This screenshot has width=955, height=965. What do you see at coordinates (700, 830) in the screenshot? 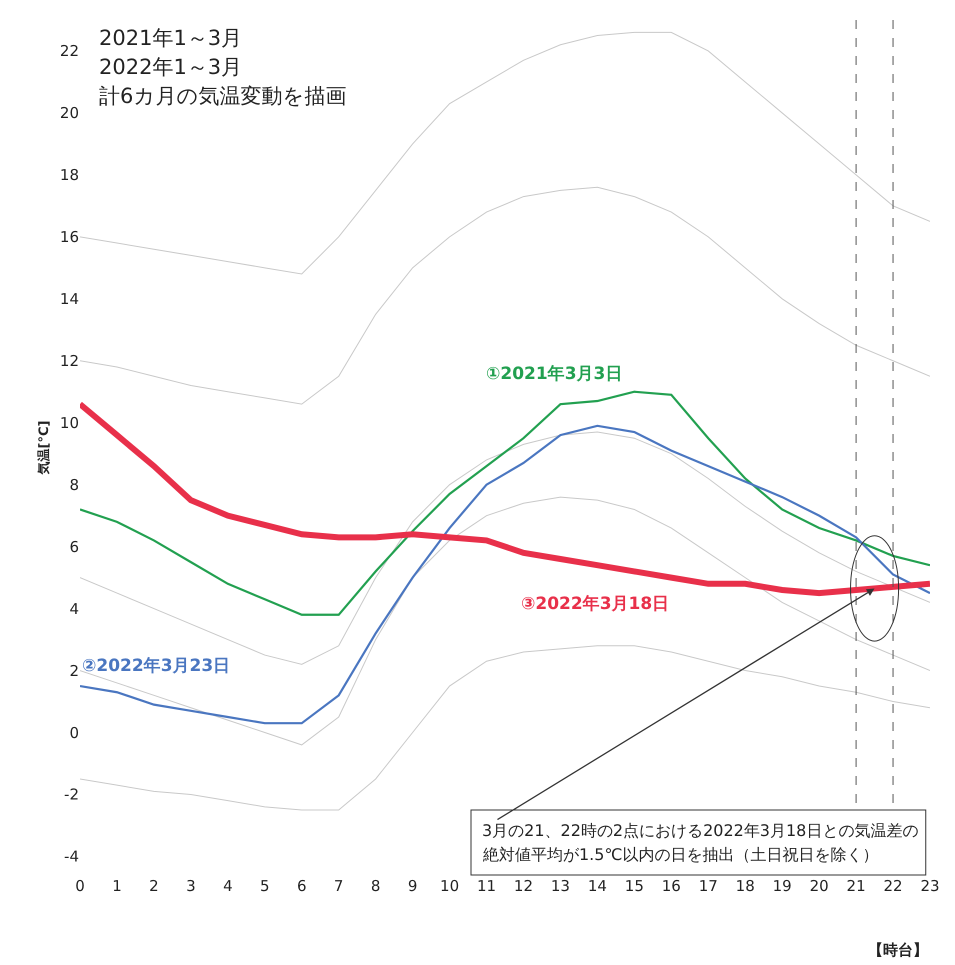
I see `annotation: 3月の21、22時の2点における2022年3月18日との気温差の` at bounding box center [700, 830].